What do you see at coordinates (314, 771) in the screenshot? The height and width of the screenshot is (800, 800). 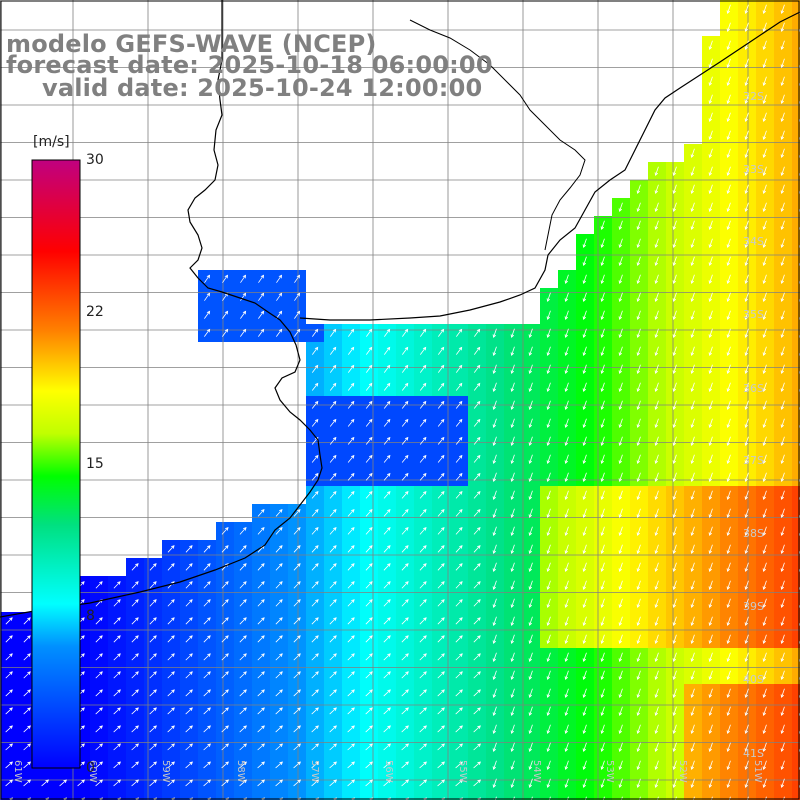 I see `lon-label: 57W` at bounding box center [314, 771].